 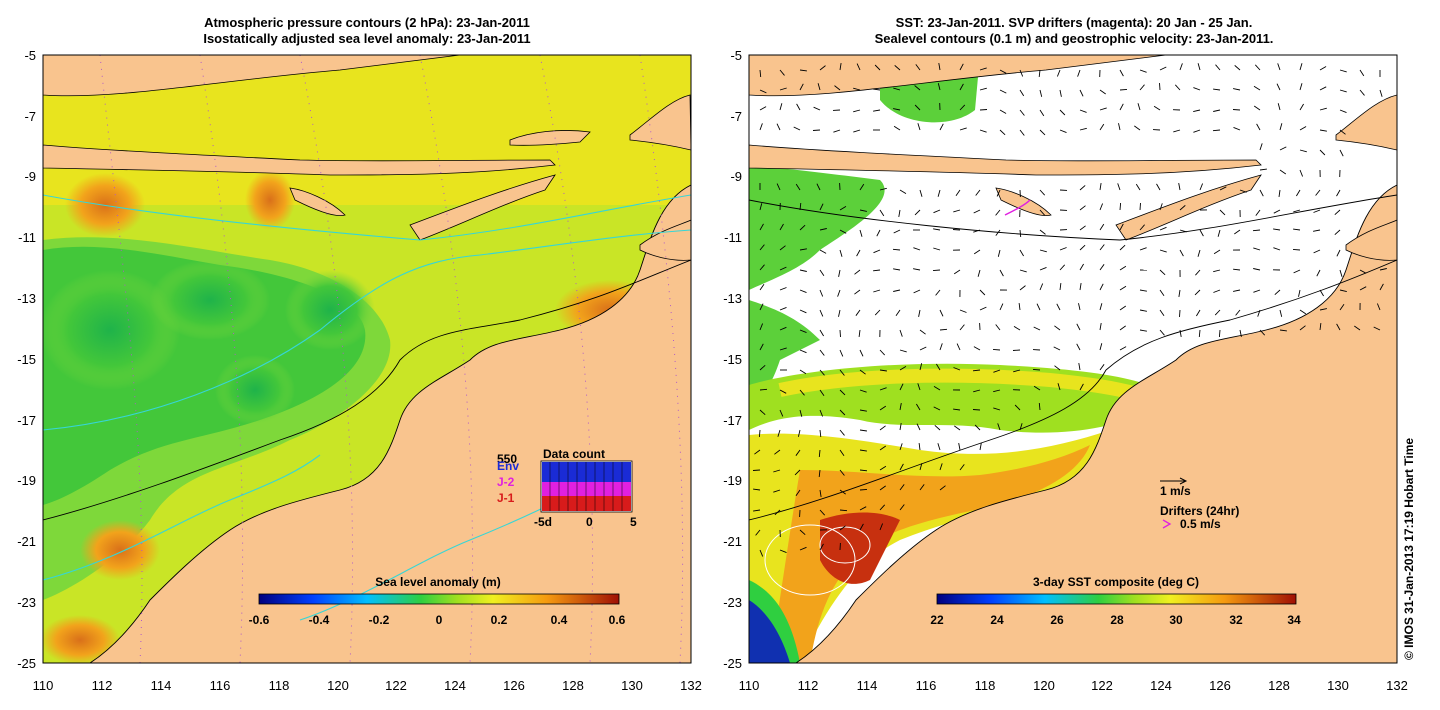 What do you see at coordinates (1057, 620) in the screenshot?
I see `sst-tick: 26` at bounding box center [1057, 620].